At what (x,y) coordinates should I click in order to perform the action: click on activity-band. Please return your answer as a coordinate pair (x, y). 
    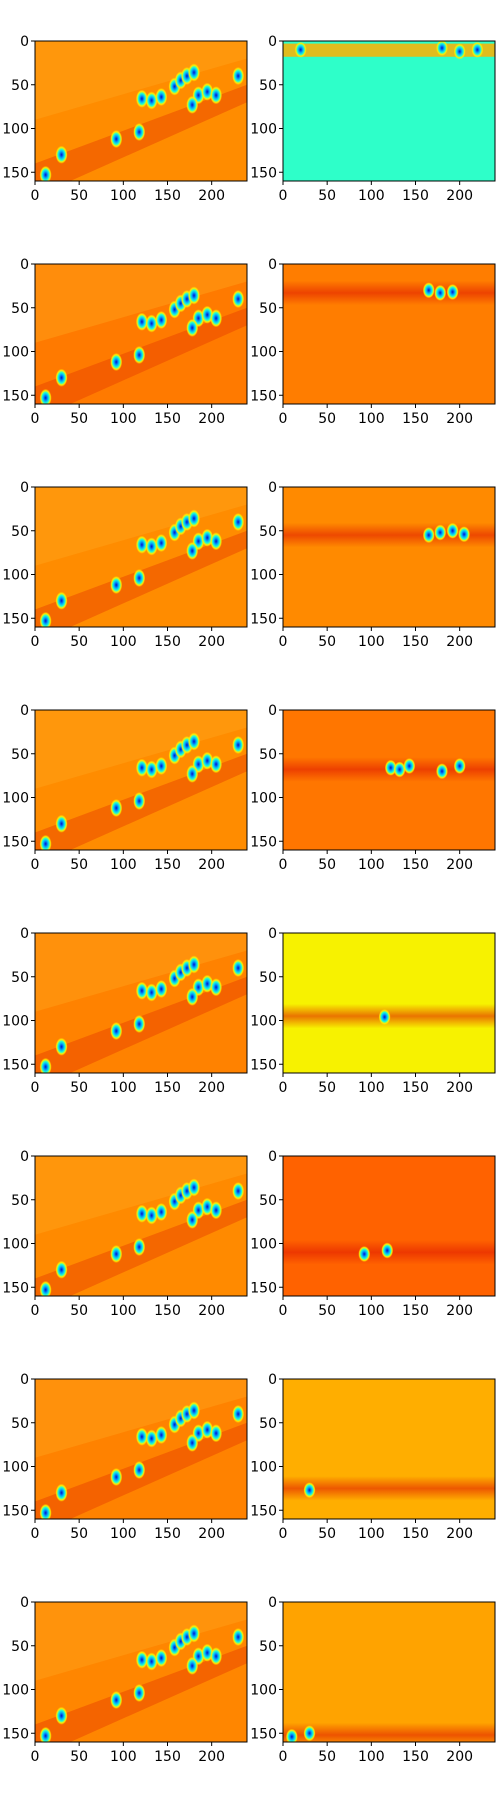
    Looking at the image, I should click on (389, 1488).